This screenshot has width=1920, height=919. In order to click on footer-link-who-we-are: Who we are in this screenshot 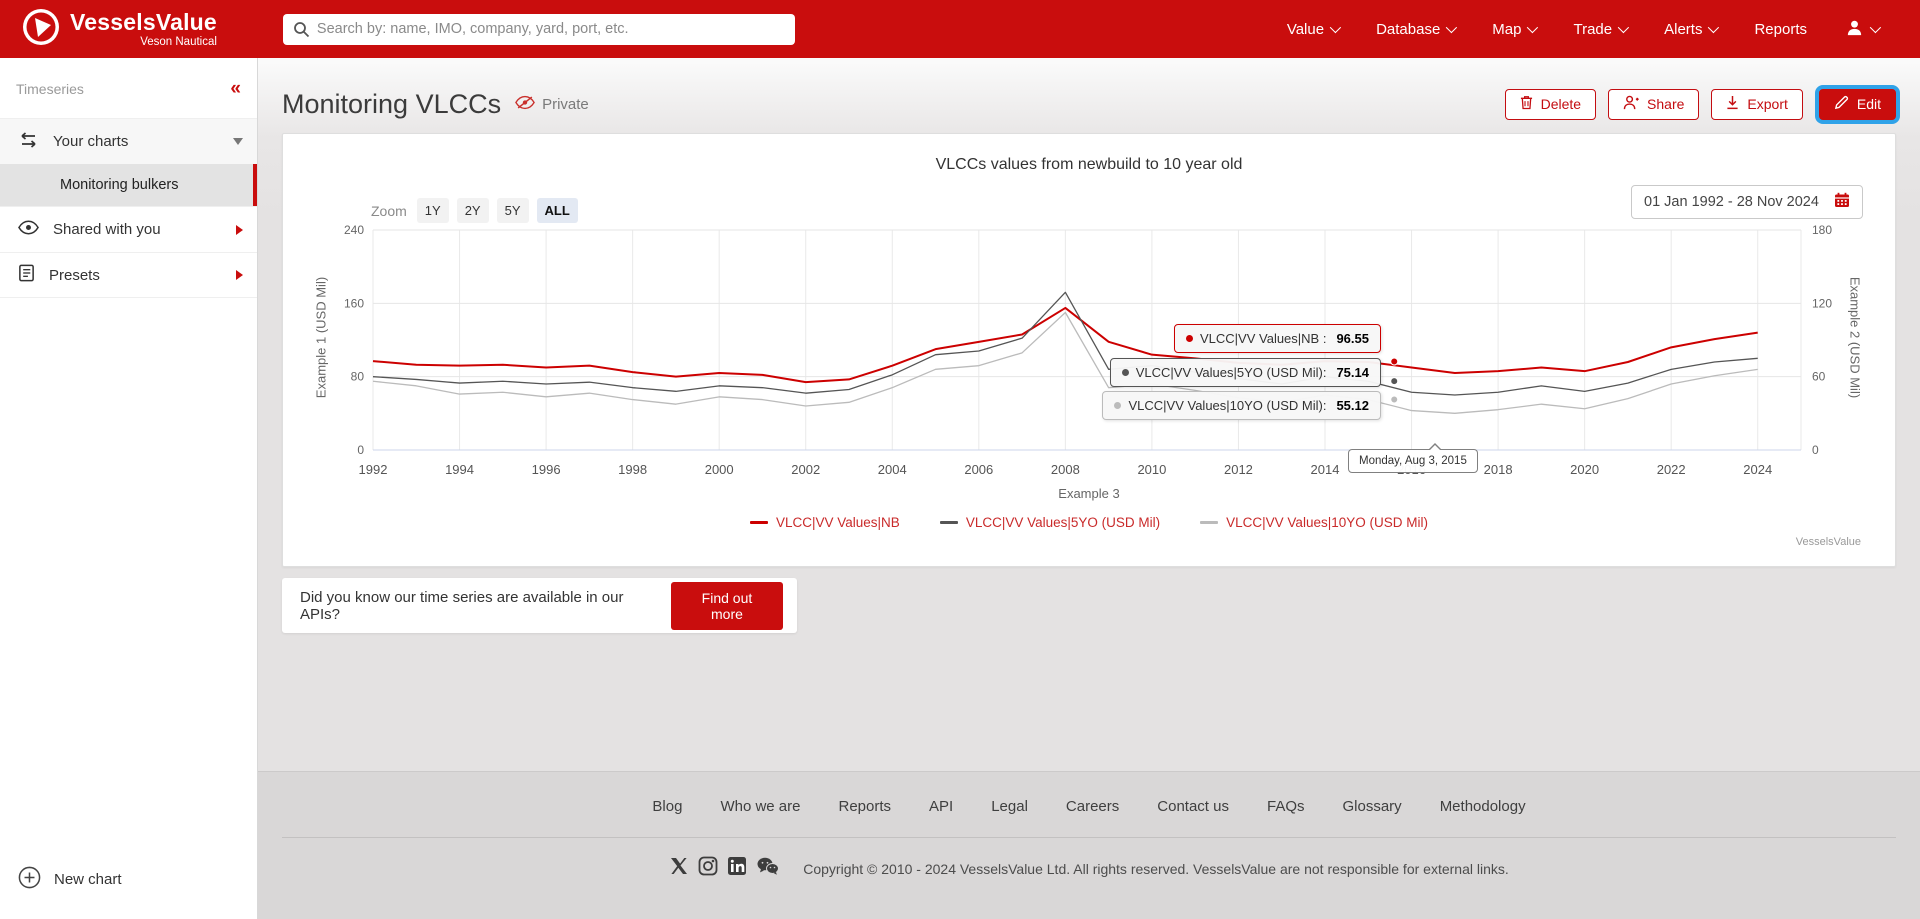, I will do `click(760, 806)`.